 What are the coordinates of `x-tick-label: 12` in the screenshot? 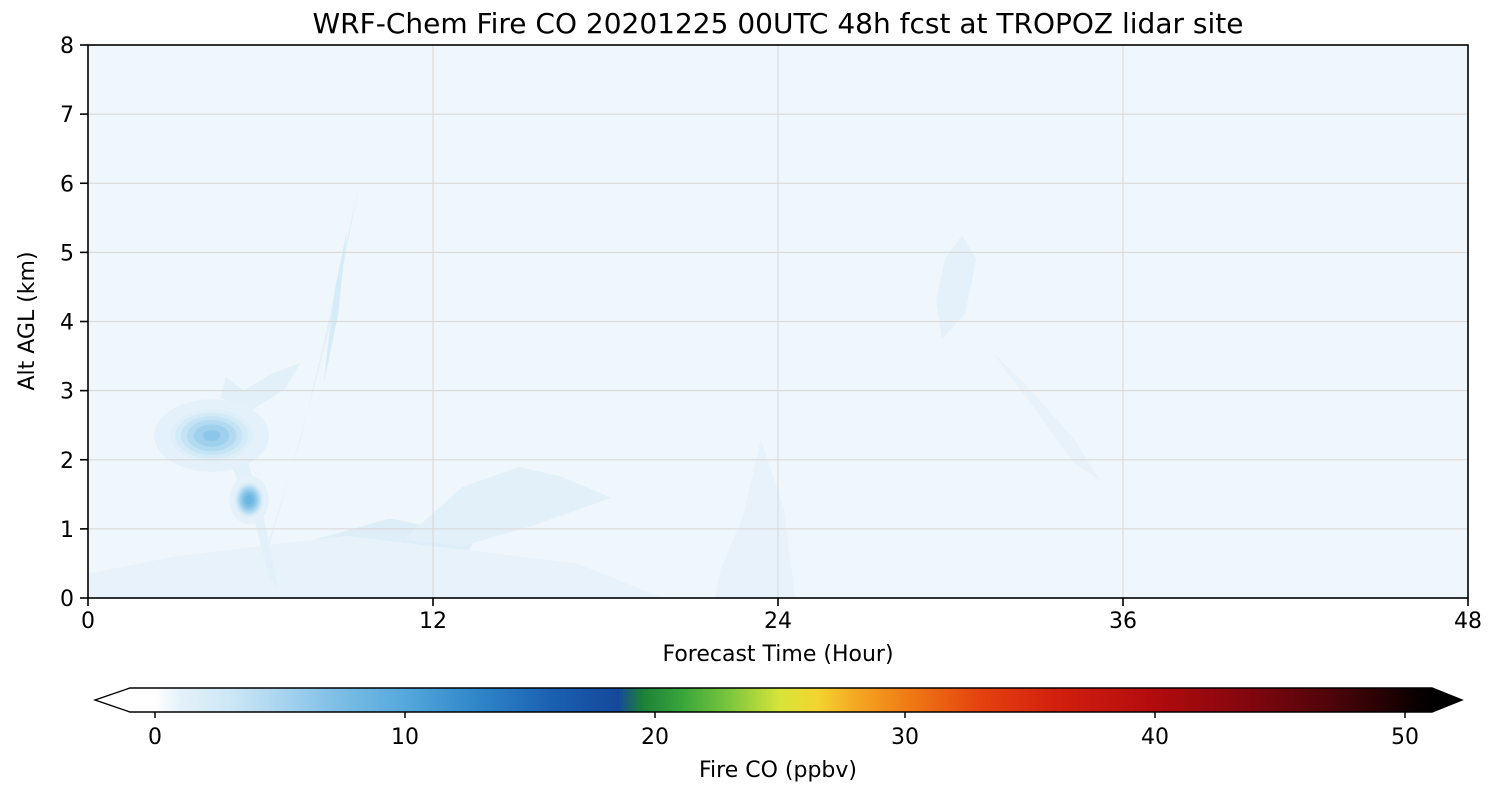 It's located at (433, 621).